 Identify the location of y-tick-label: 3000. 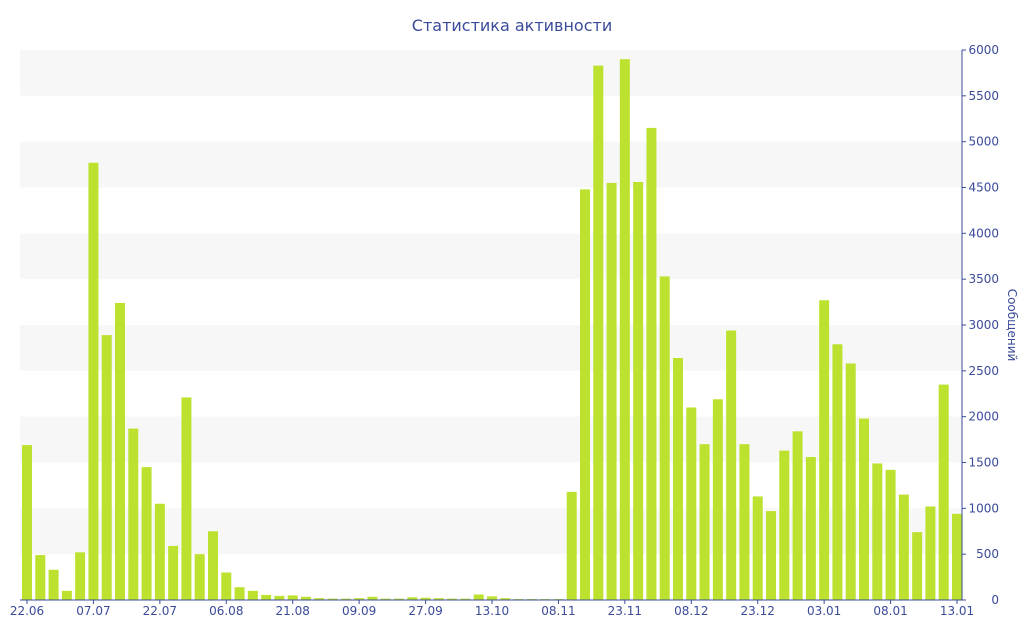
(983, 325).